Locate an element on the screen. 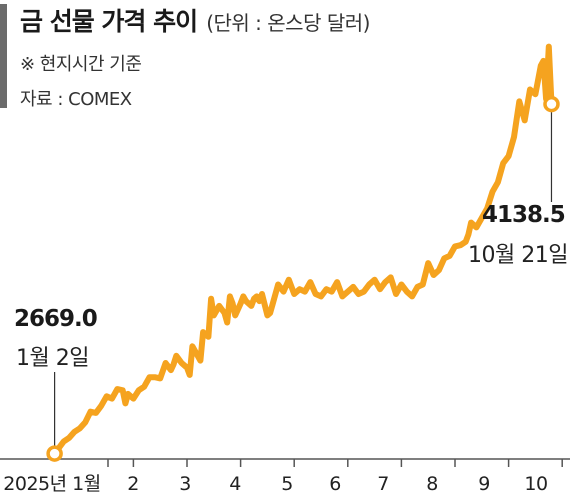  unit-label: (단위 : 온스당 달러) is located at coordinates (288, 23).